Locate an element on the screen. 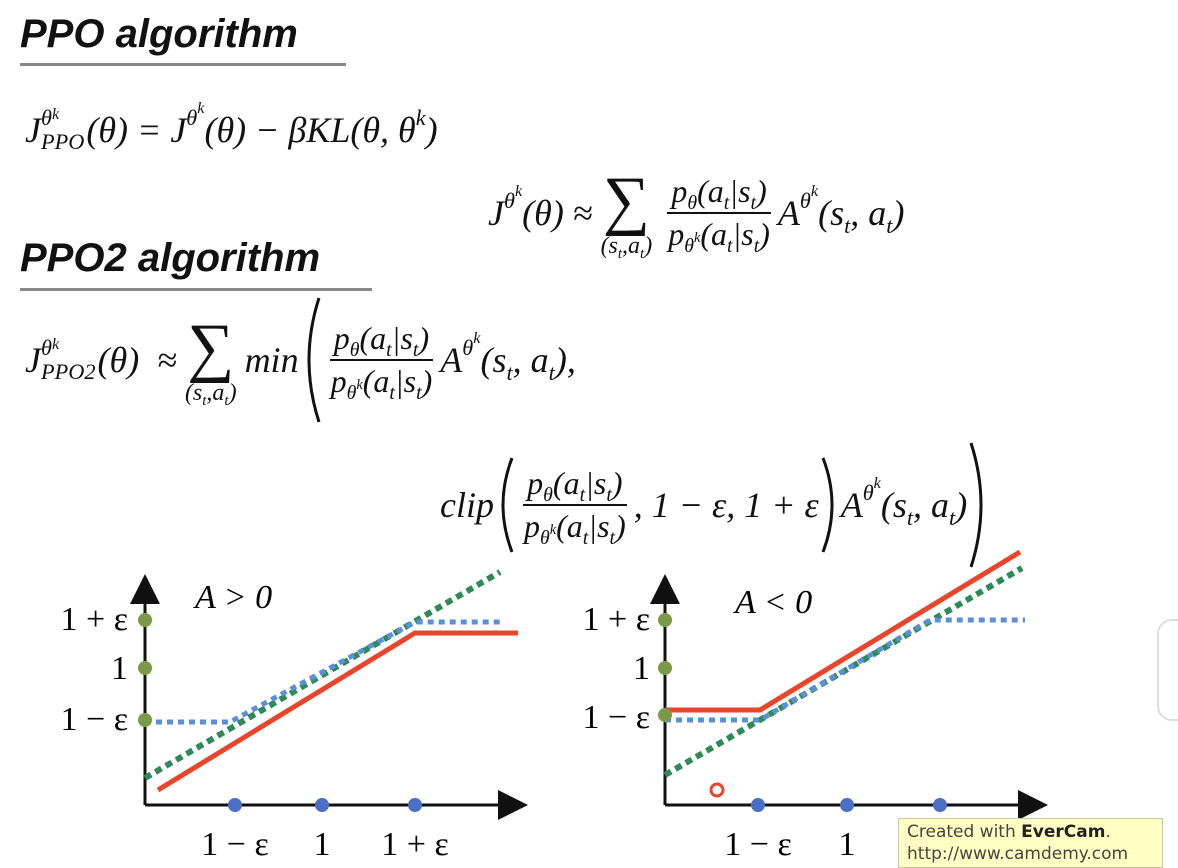  math-group: Jθk(θ) ≈ is located at coordinates (540, 208).